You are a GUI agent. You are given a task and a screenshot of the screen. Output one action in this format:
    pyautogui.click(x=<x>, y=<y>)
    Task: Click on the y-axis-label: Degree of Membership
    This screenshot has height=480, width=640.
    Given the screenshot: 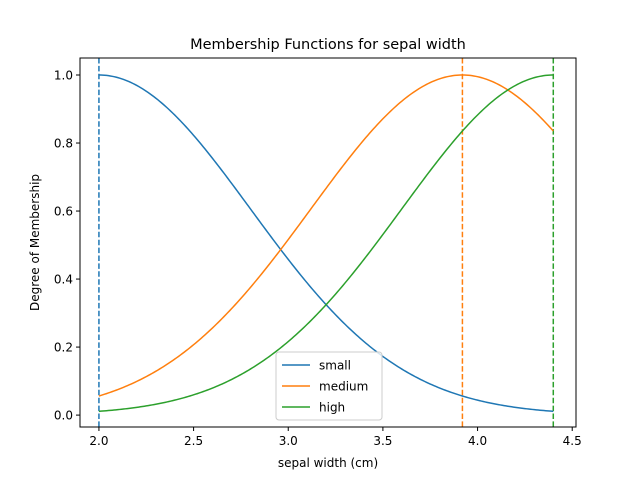 What is the action you would take?
    pyautogui.click(x=35, y=242)
    